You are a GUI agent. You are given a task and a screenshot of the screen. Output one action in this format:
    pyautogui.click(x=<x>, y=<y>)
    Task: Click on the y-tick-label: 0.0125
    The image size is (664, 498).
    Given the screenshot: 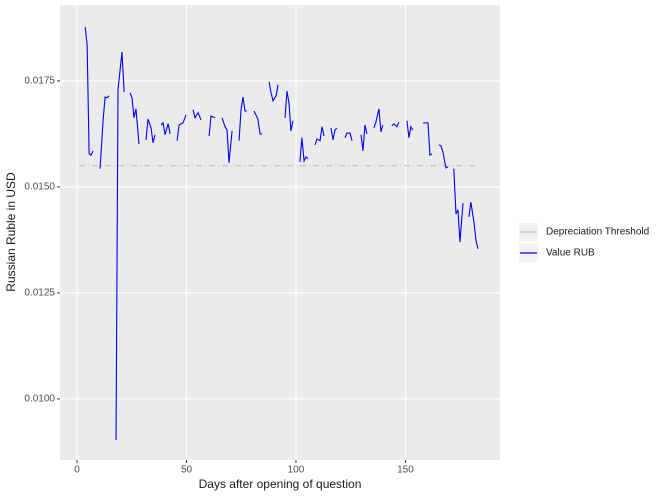 What is the action you would take?
    pyautogui.click(x=39, y=293)
    